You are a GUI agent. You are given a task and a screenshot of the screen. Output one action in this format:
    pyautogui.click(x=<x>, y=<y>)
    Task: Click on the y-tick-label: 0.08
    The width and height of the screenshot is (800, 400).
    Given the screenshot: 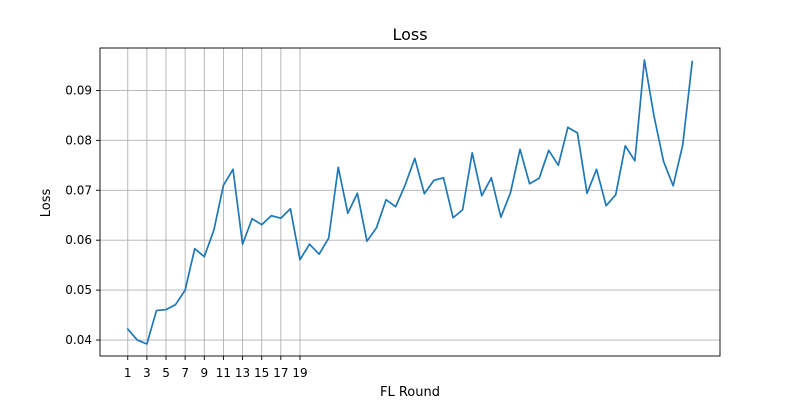 What is the action you would take?
    pyautogui.click(x=78, y=140)
    